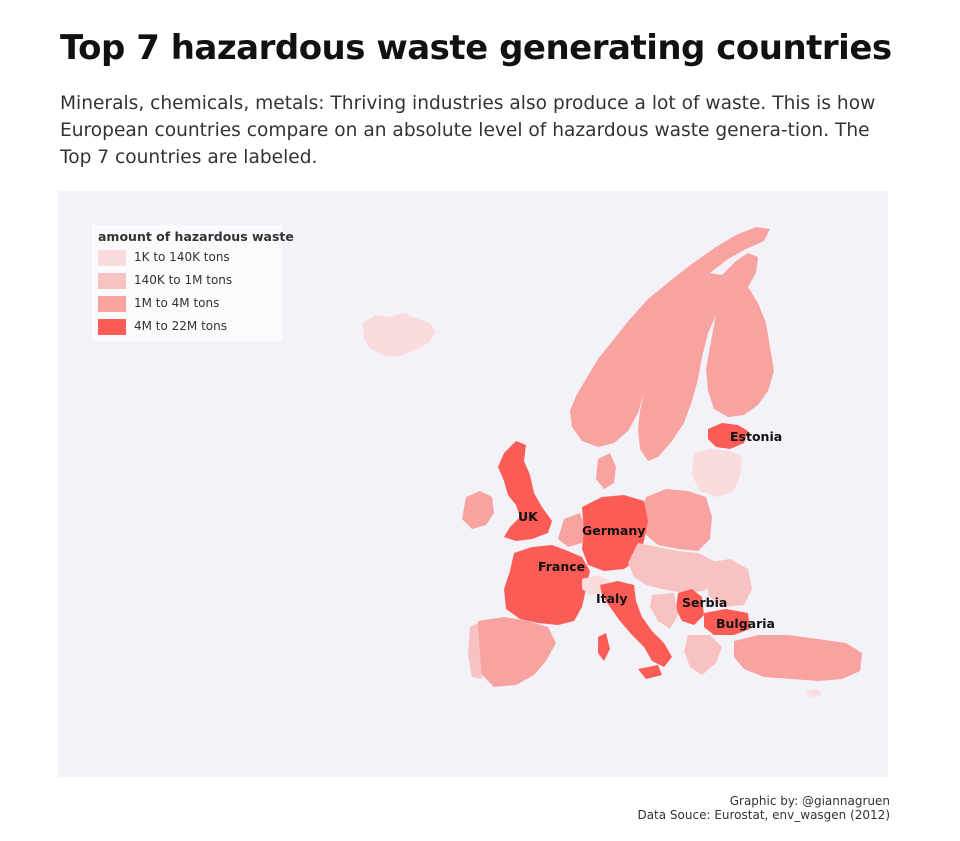  What do you see at coordinates (798, 658) in the screenshot?
I see `country-turkey` at bounding box center [798, 658].